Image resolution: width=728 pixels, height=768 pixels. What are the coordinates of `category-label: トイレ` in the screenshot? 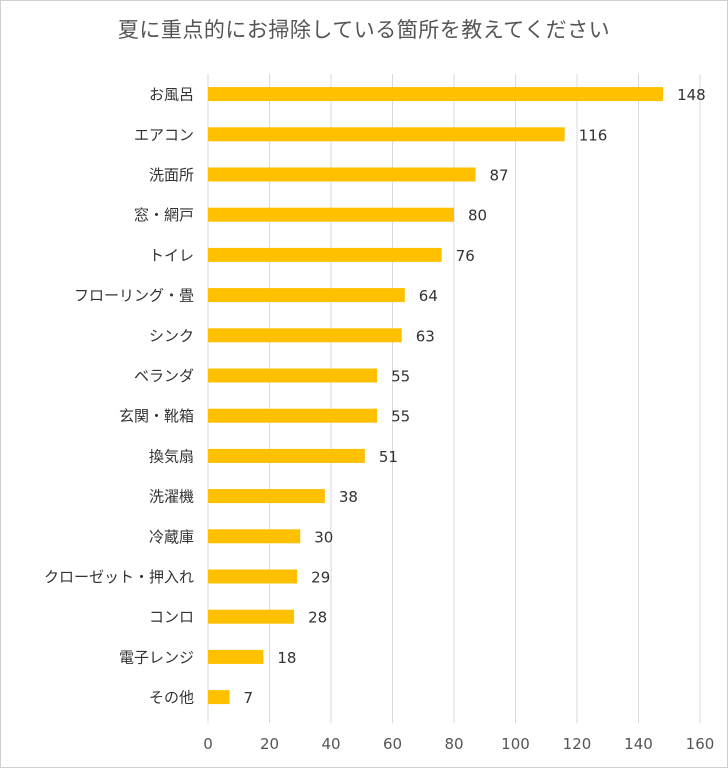 It's located at (171, 255).